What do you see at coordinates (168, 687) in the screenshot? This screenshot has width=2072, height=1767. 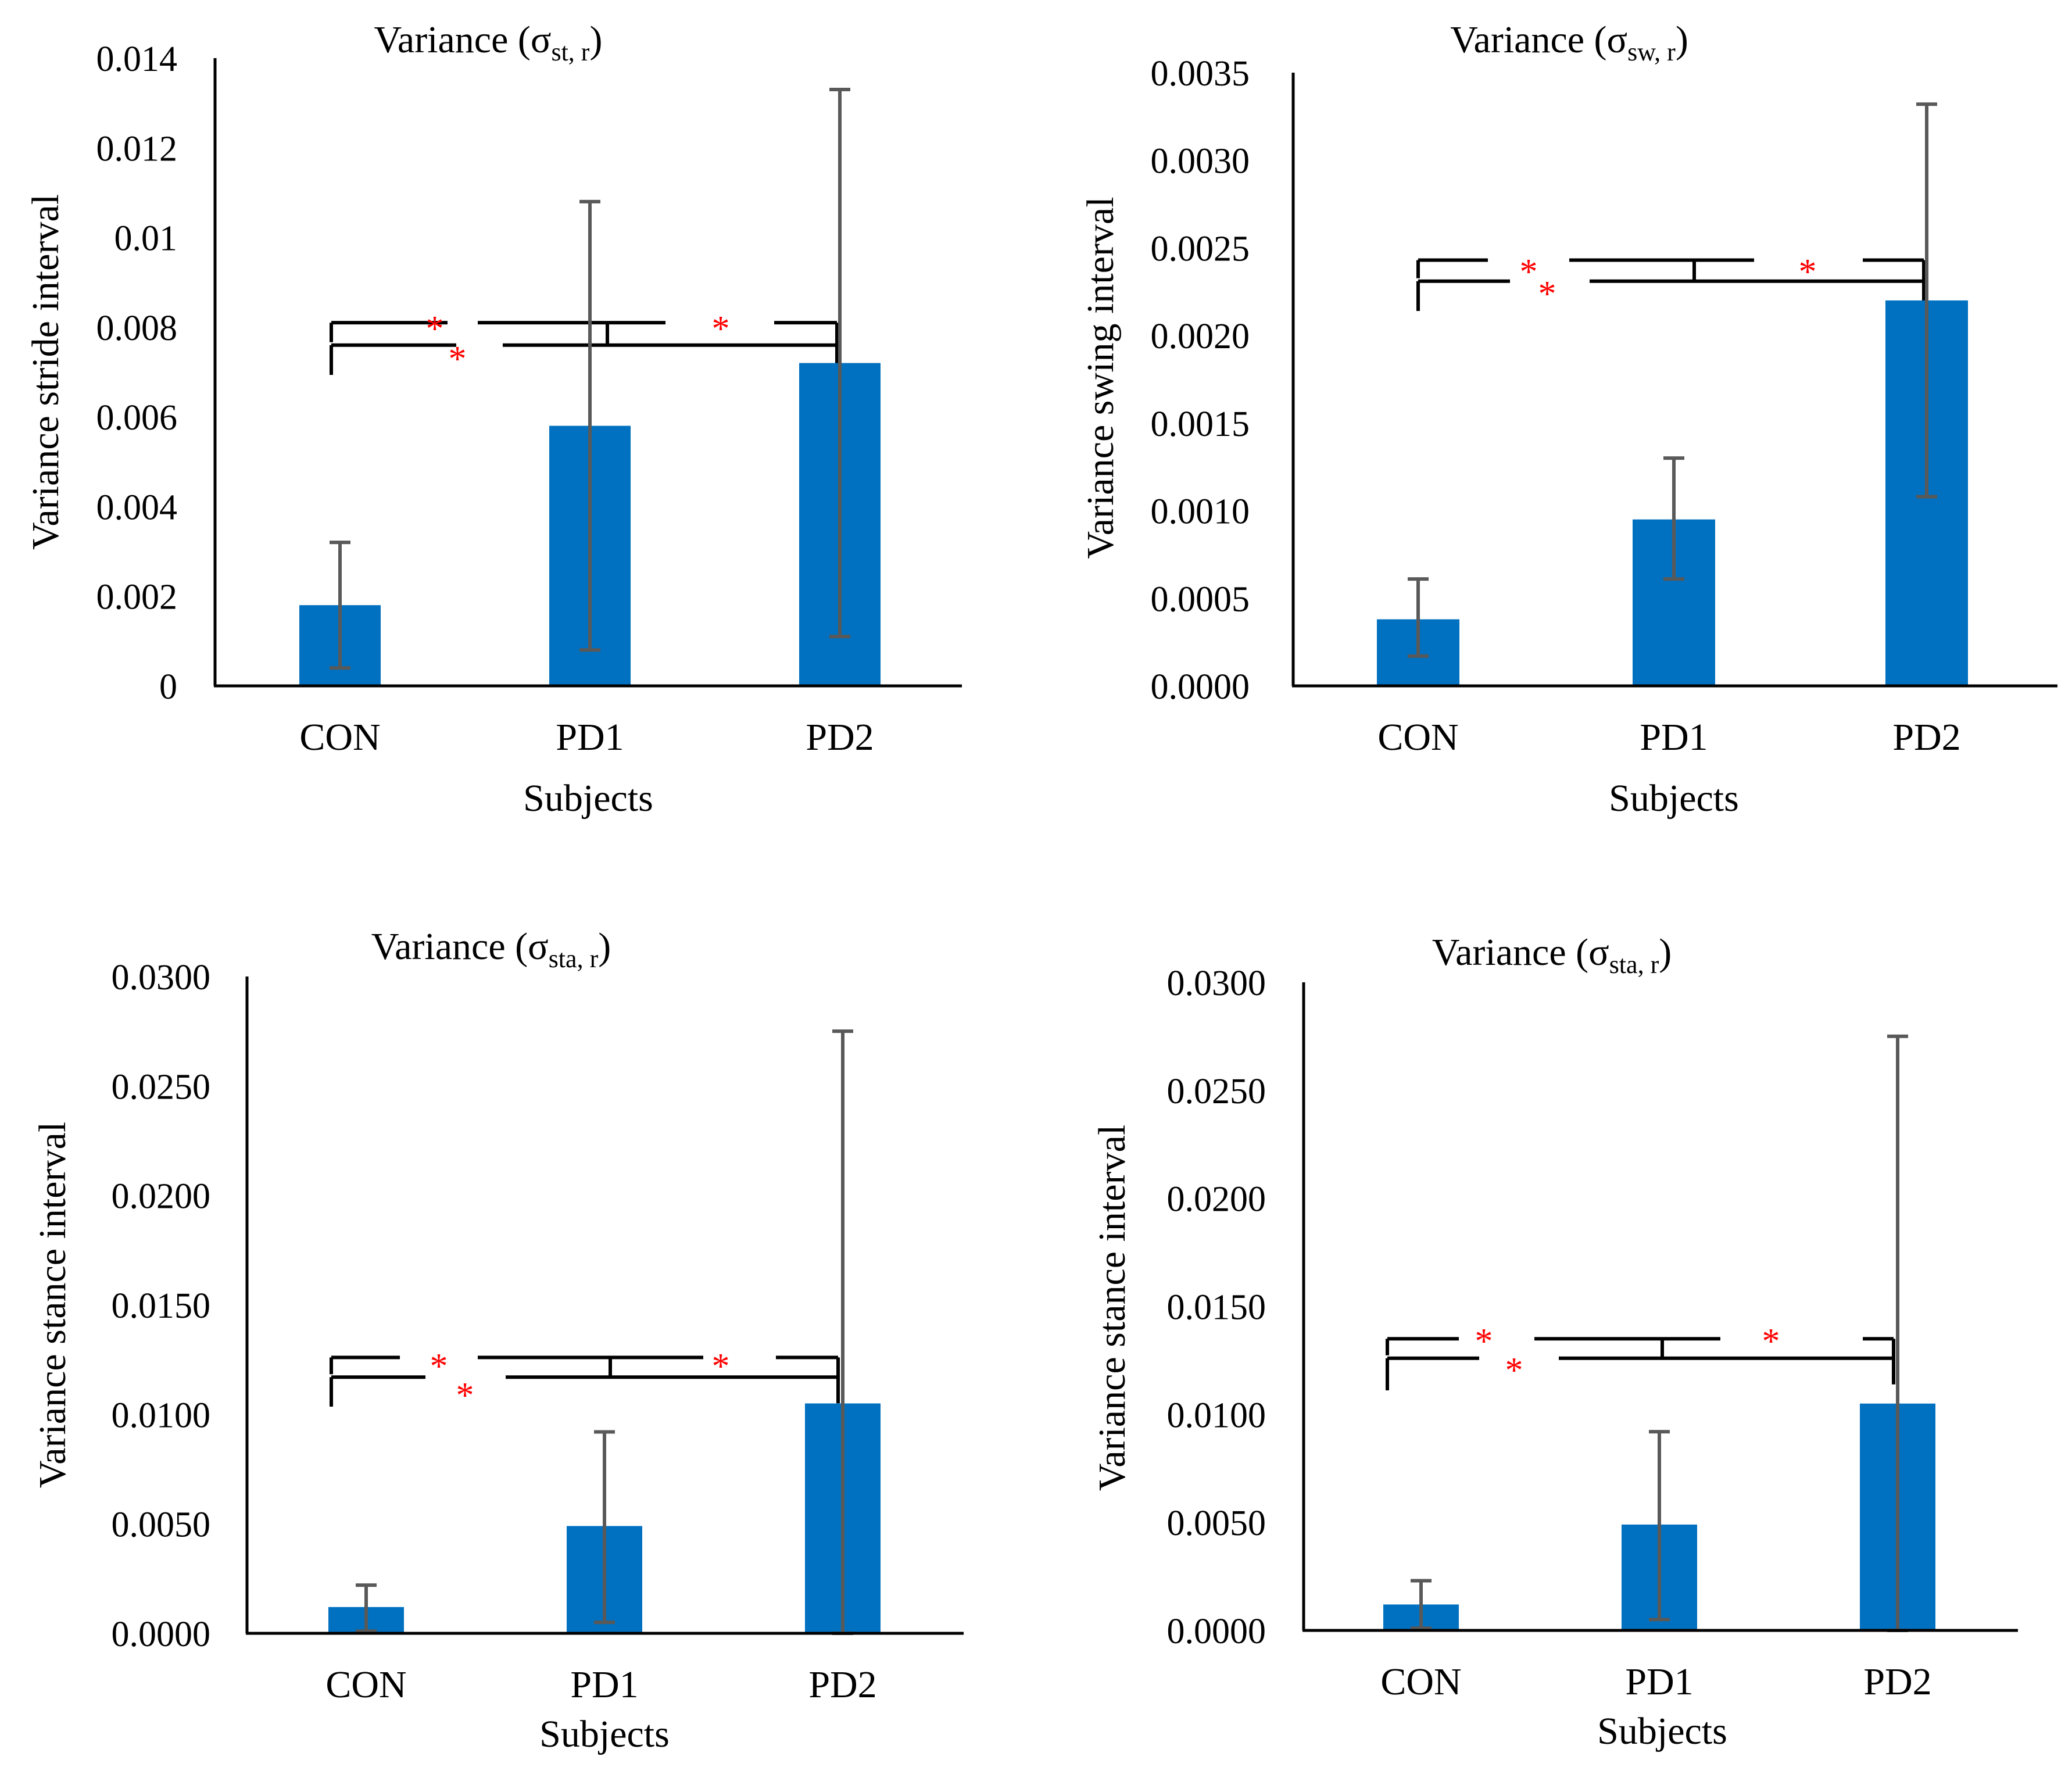 I see `y-tick-label: 0` at bounding box center [168, 687].